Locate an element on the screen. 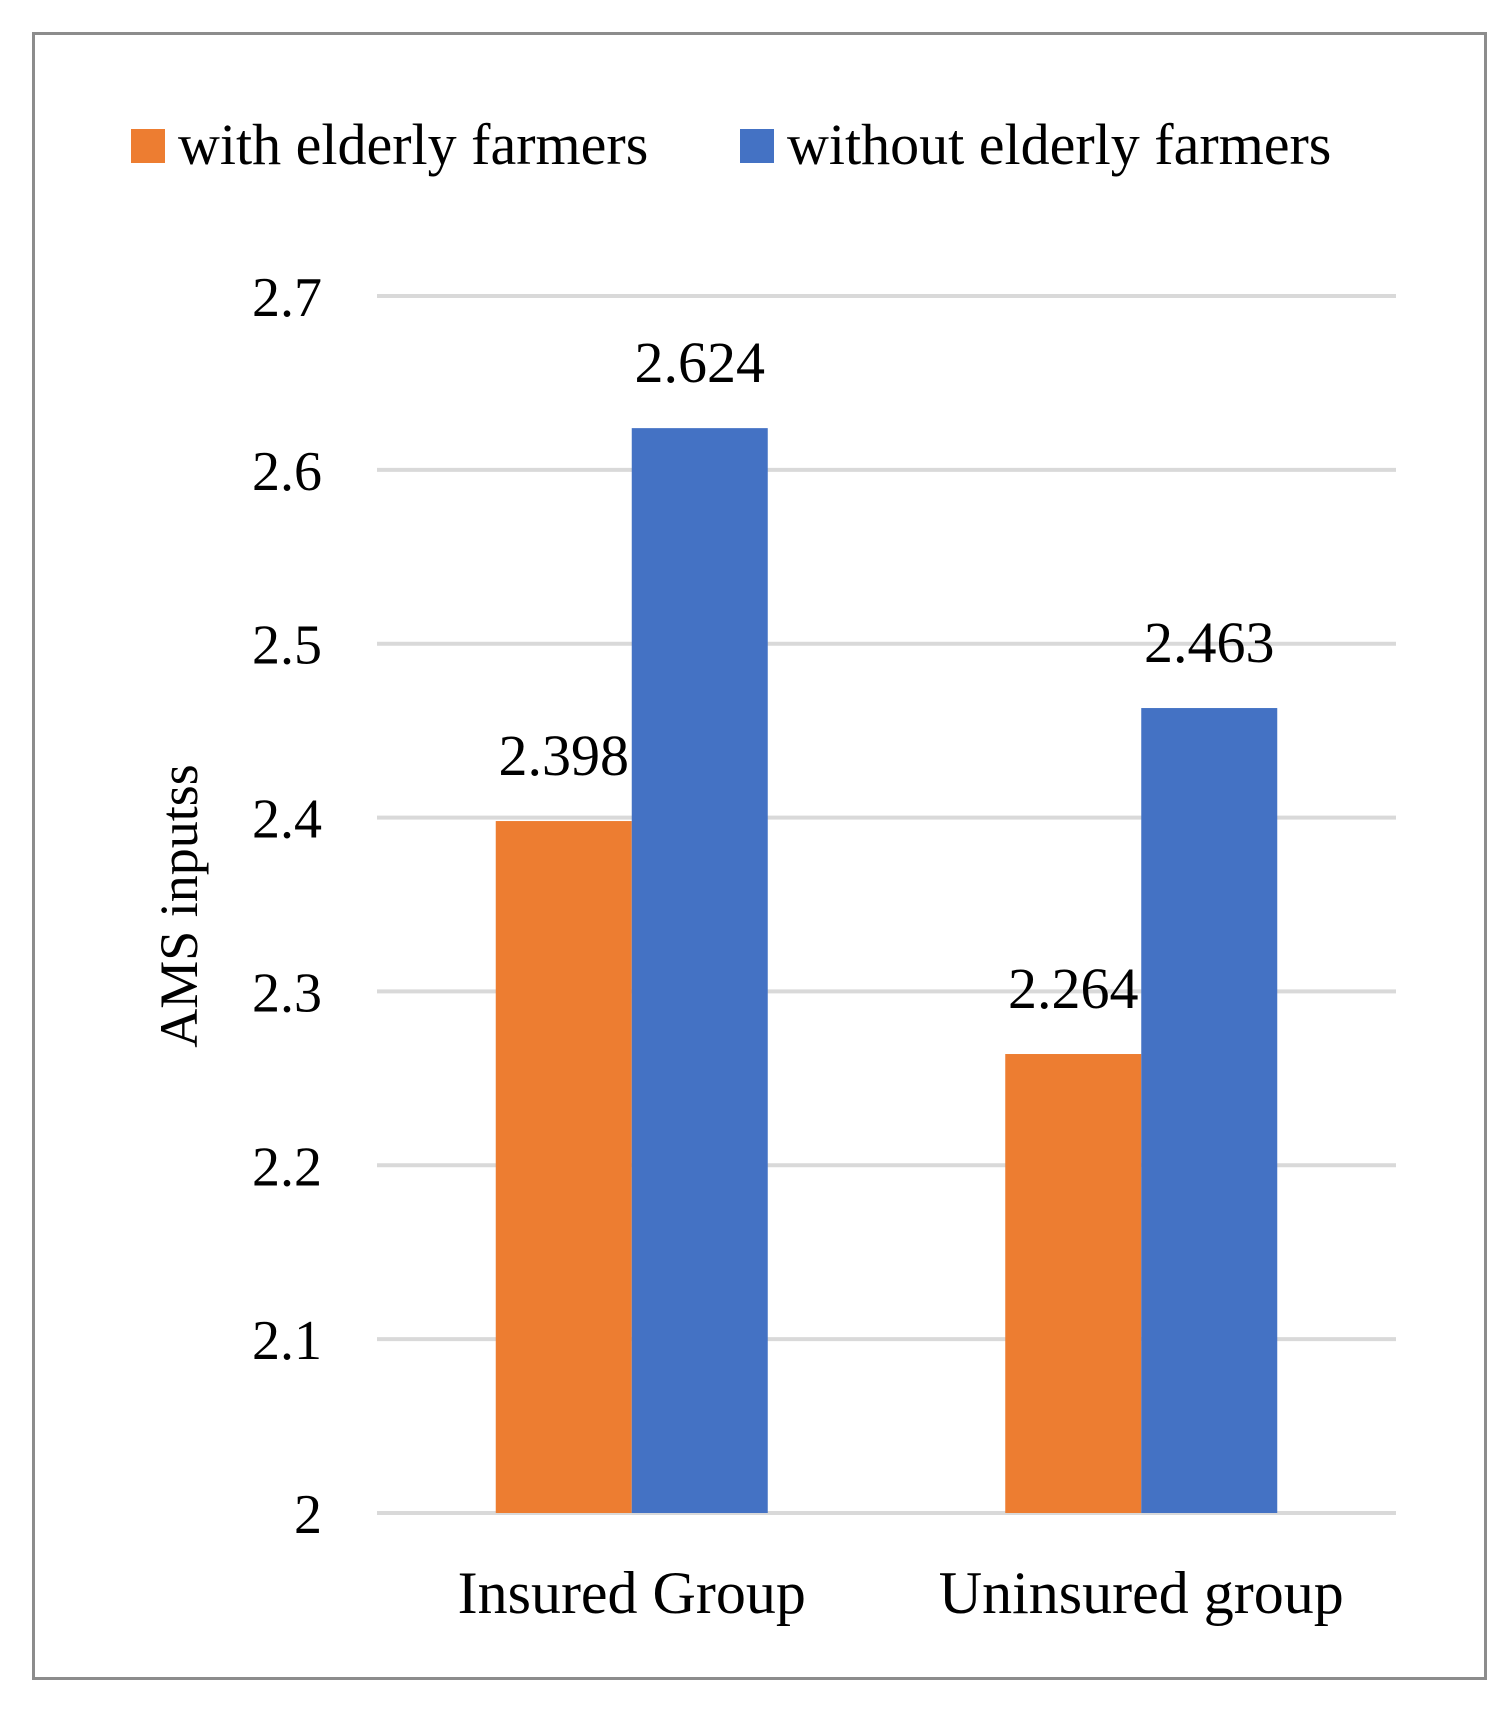 This screenshot has width=1512, height=1709. y-tick-label: 2.3 is located at coordinates (287, 993).